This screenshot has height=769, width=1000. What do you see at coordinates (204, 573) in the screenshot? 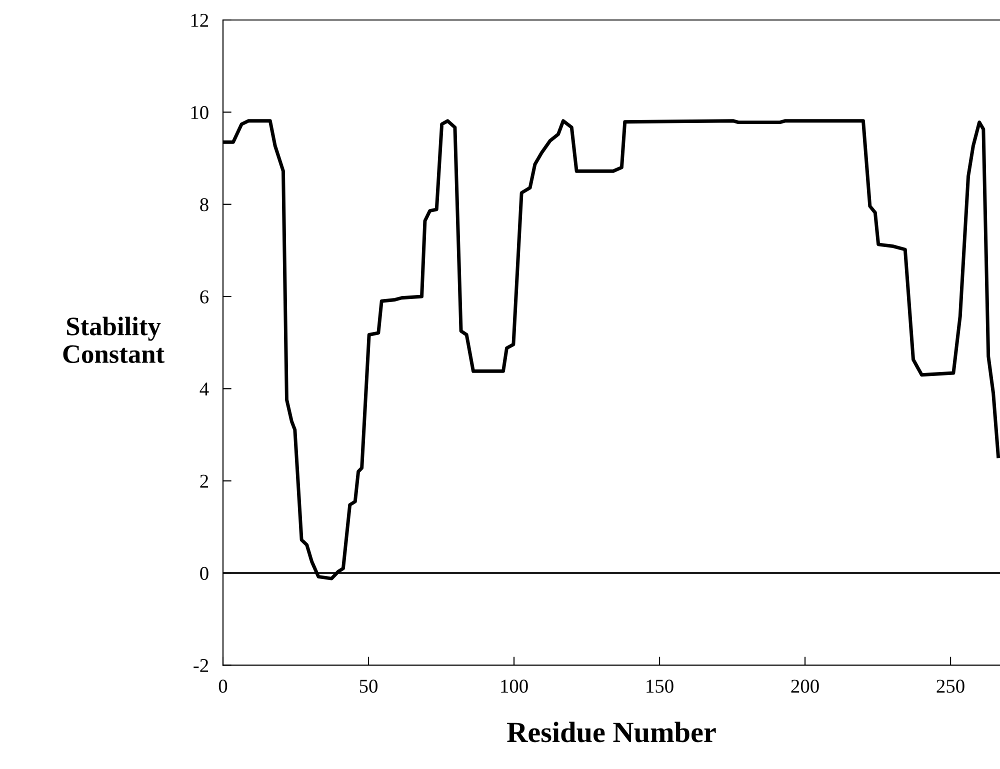
I see `y-tick-label: 0` at bounding box center [204, 573].